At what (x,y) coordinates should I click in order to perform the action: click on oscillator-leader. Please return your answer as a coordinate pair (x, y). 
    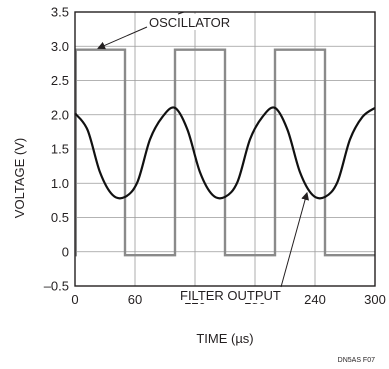
    Looking at the image, I should click on (181, 13).